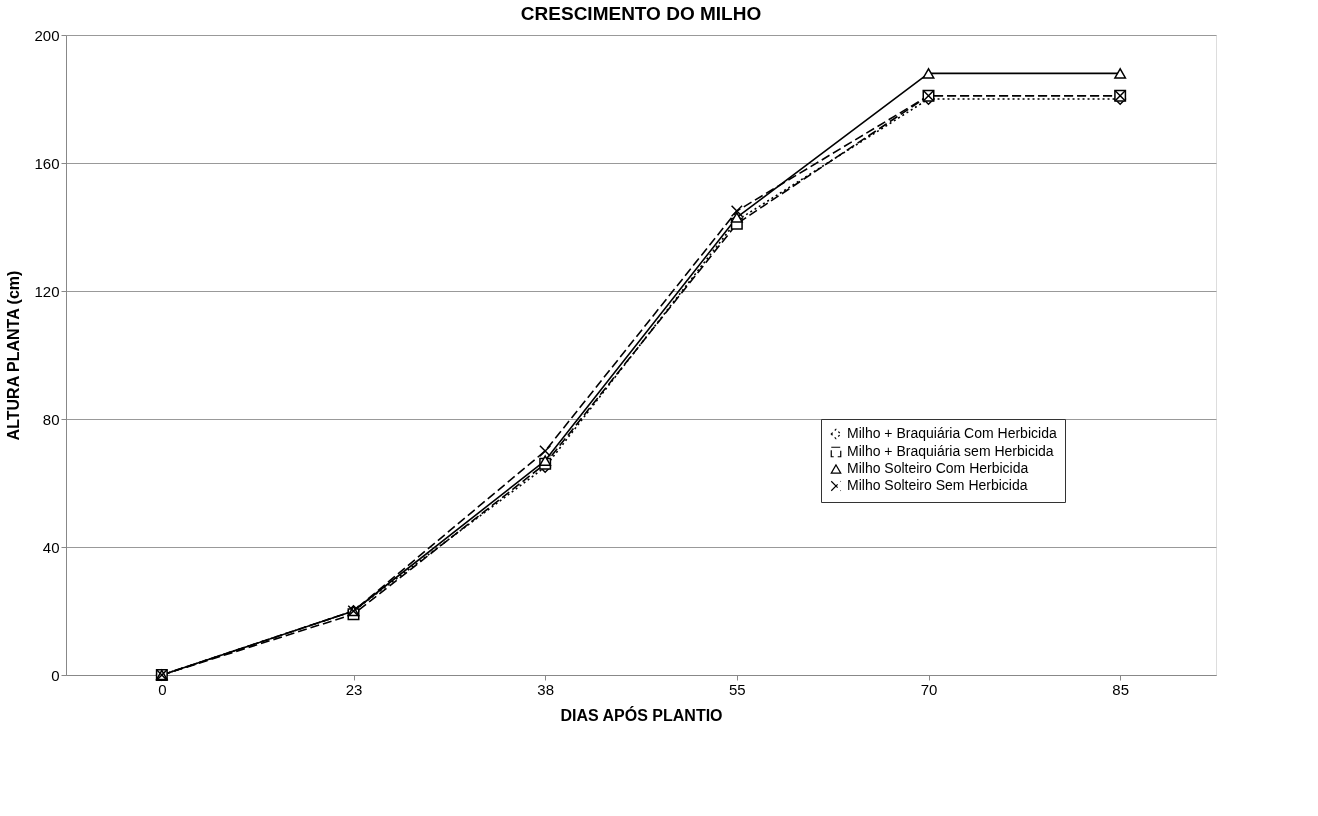 The width and height of the screenshot is (1318, 816). What do you see at coordinates (354, 689) in the screenshot?
I see `x-tick-label: 23` at bounding box center [354, 689].